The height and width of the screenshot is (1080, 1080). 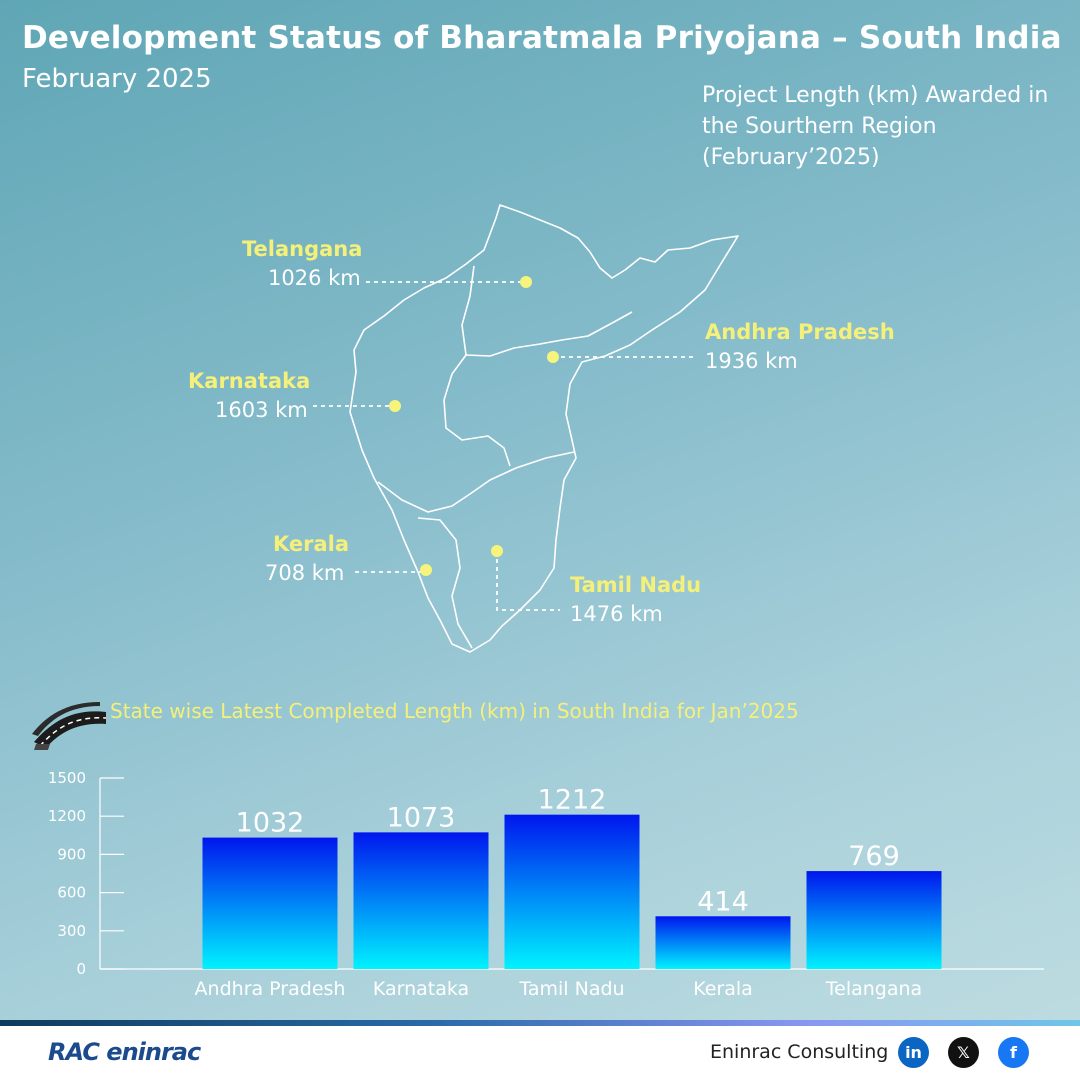 What do you see at coordinates (800, 332) in the screenshot?
I see `label-andhra-pradesh-name: Andhra Pradesh` at bounding box center [800, 332].